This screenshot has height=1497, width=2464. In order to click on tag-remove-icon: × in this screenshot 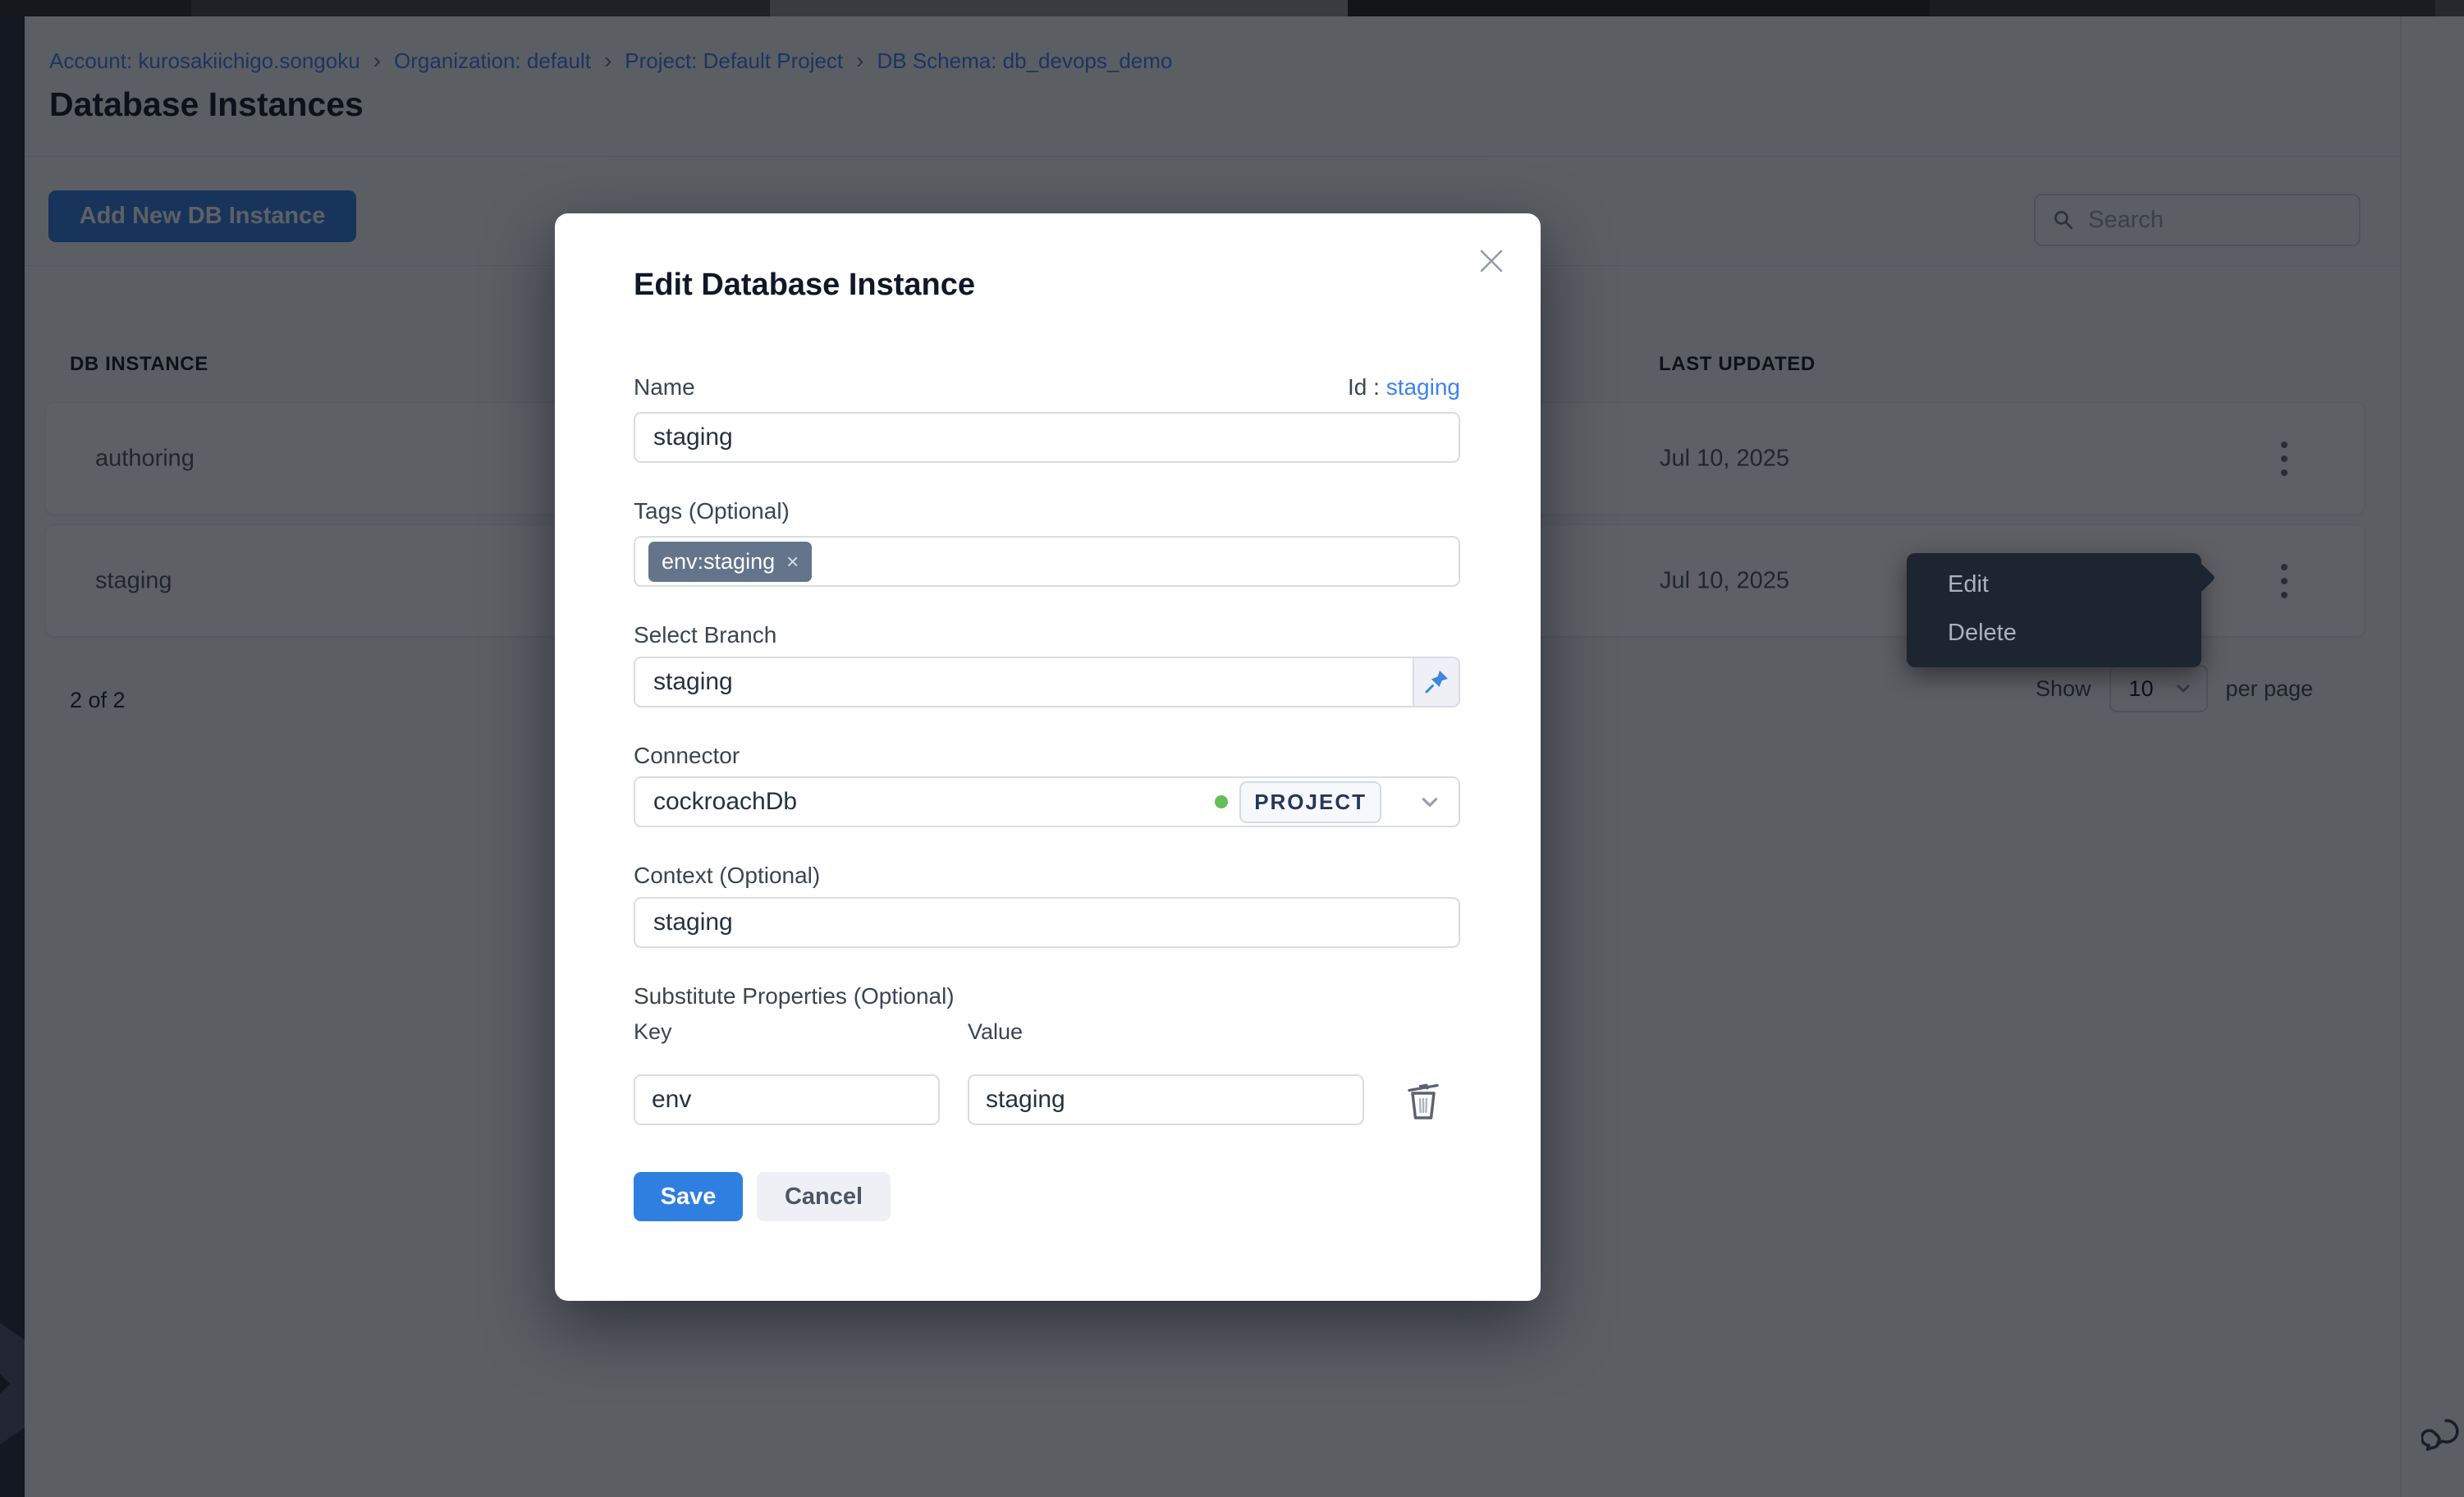, I will do `click(793, 562)`.